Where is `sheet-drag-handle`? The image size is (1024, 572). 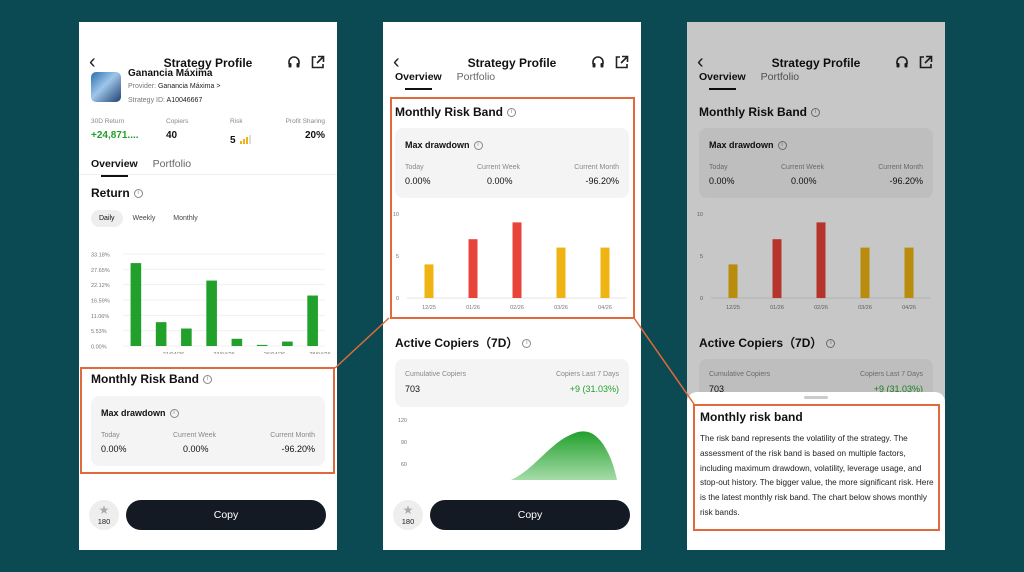
sheet-drag-handle is located at coordinates (816, 397).